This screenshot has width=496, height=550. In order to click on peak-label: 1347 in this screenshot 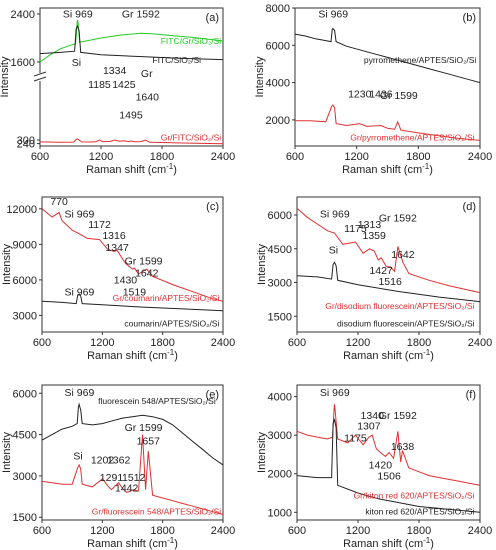, I will do `click(117, 248)`.